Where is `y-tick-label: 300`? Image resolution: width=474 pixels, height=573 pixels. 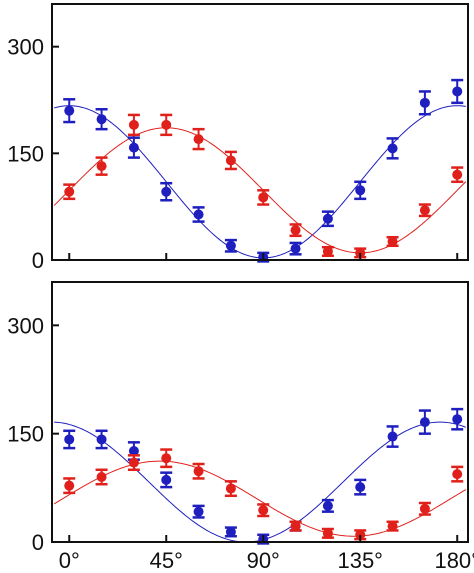 y-tick-label: 300 is located at coordinates (25, 325).